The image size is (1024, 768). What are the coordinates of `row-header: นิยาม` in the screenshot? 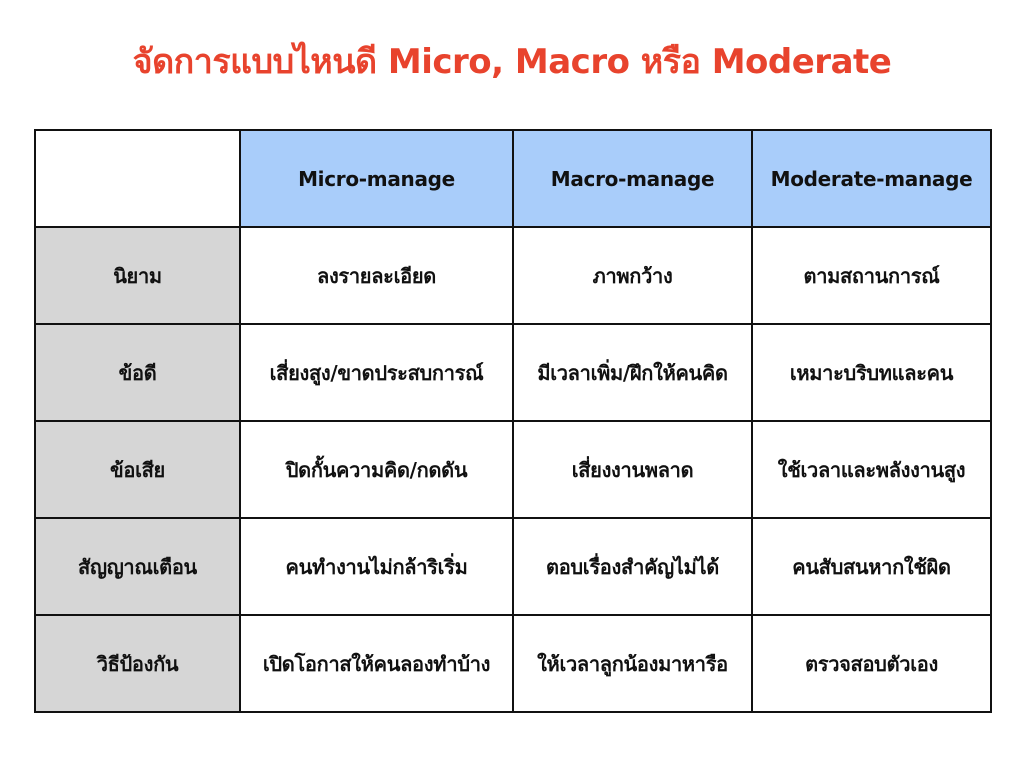 It's located at (137, 275).